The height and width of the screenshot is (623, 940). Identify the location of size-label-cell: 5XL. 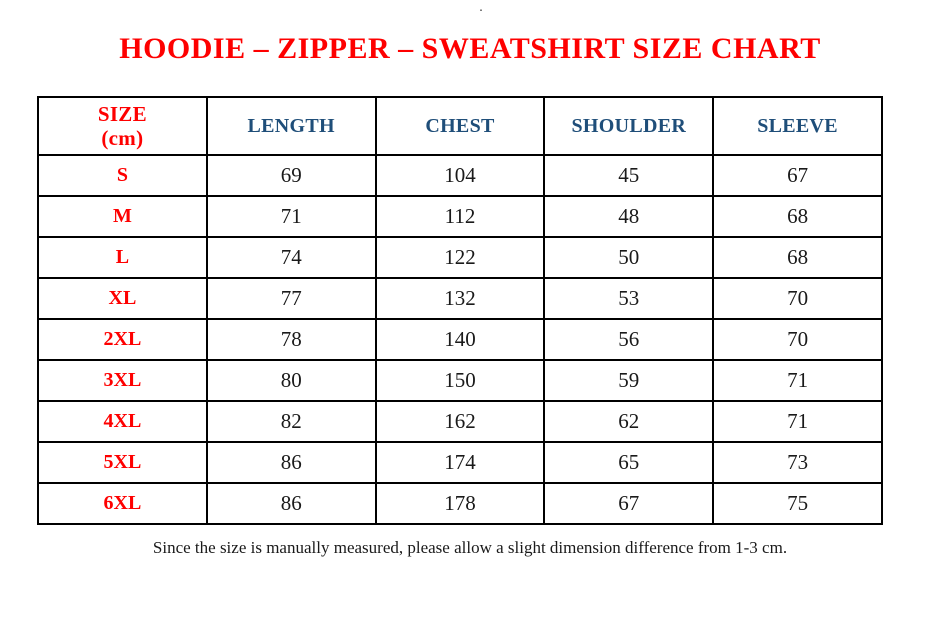
(122, 462).